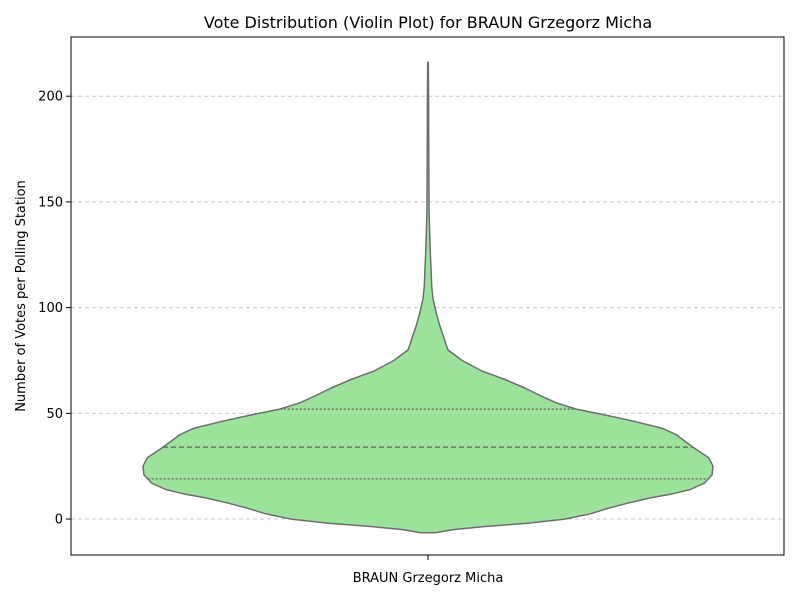 This screenshot has height=600, width=800. I want to click on x-tick-label: BRAUN Grzegorz Micha, so click(428, 578).